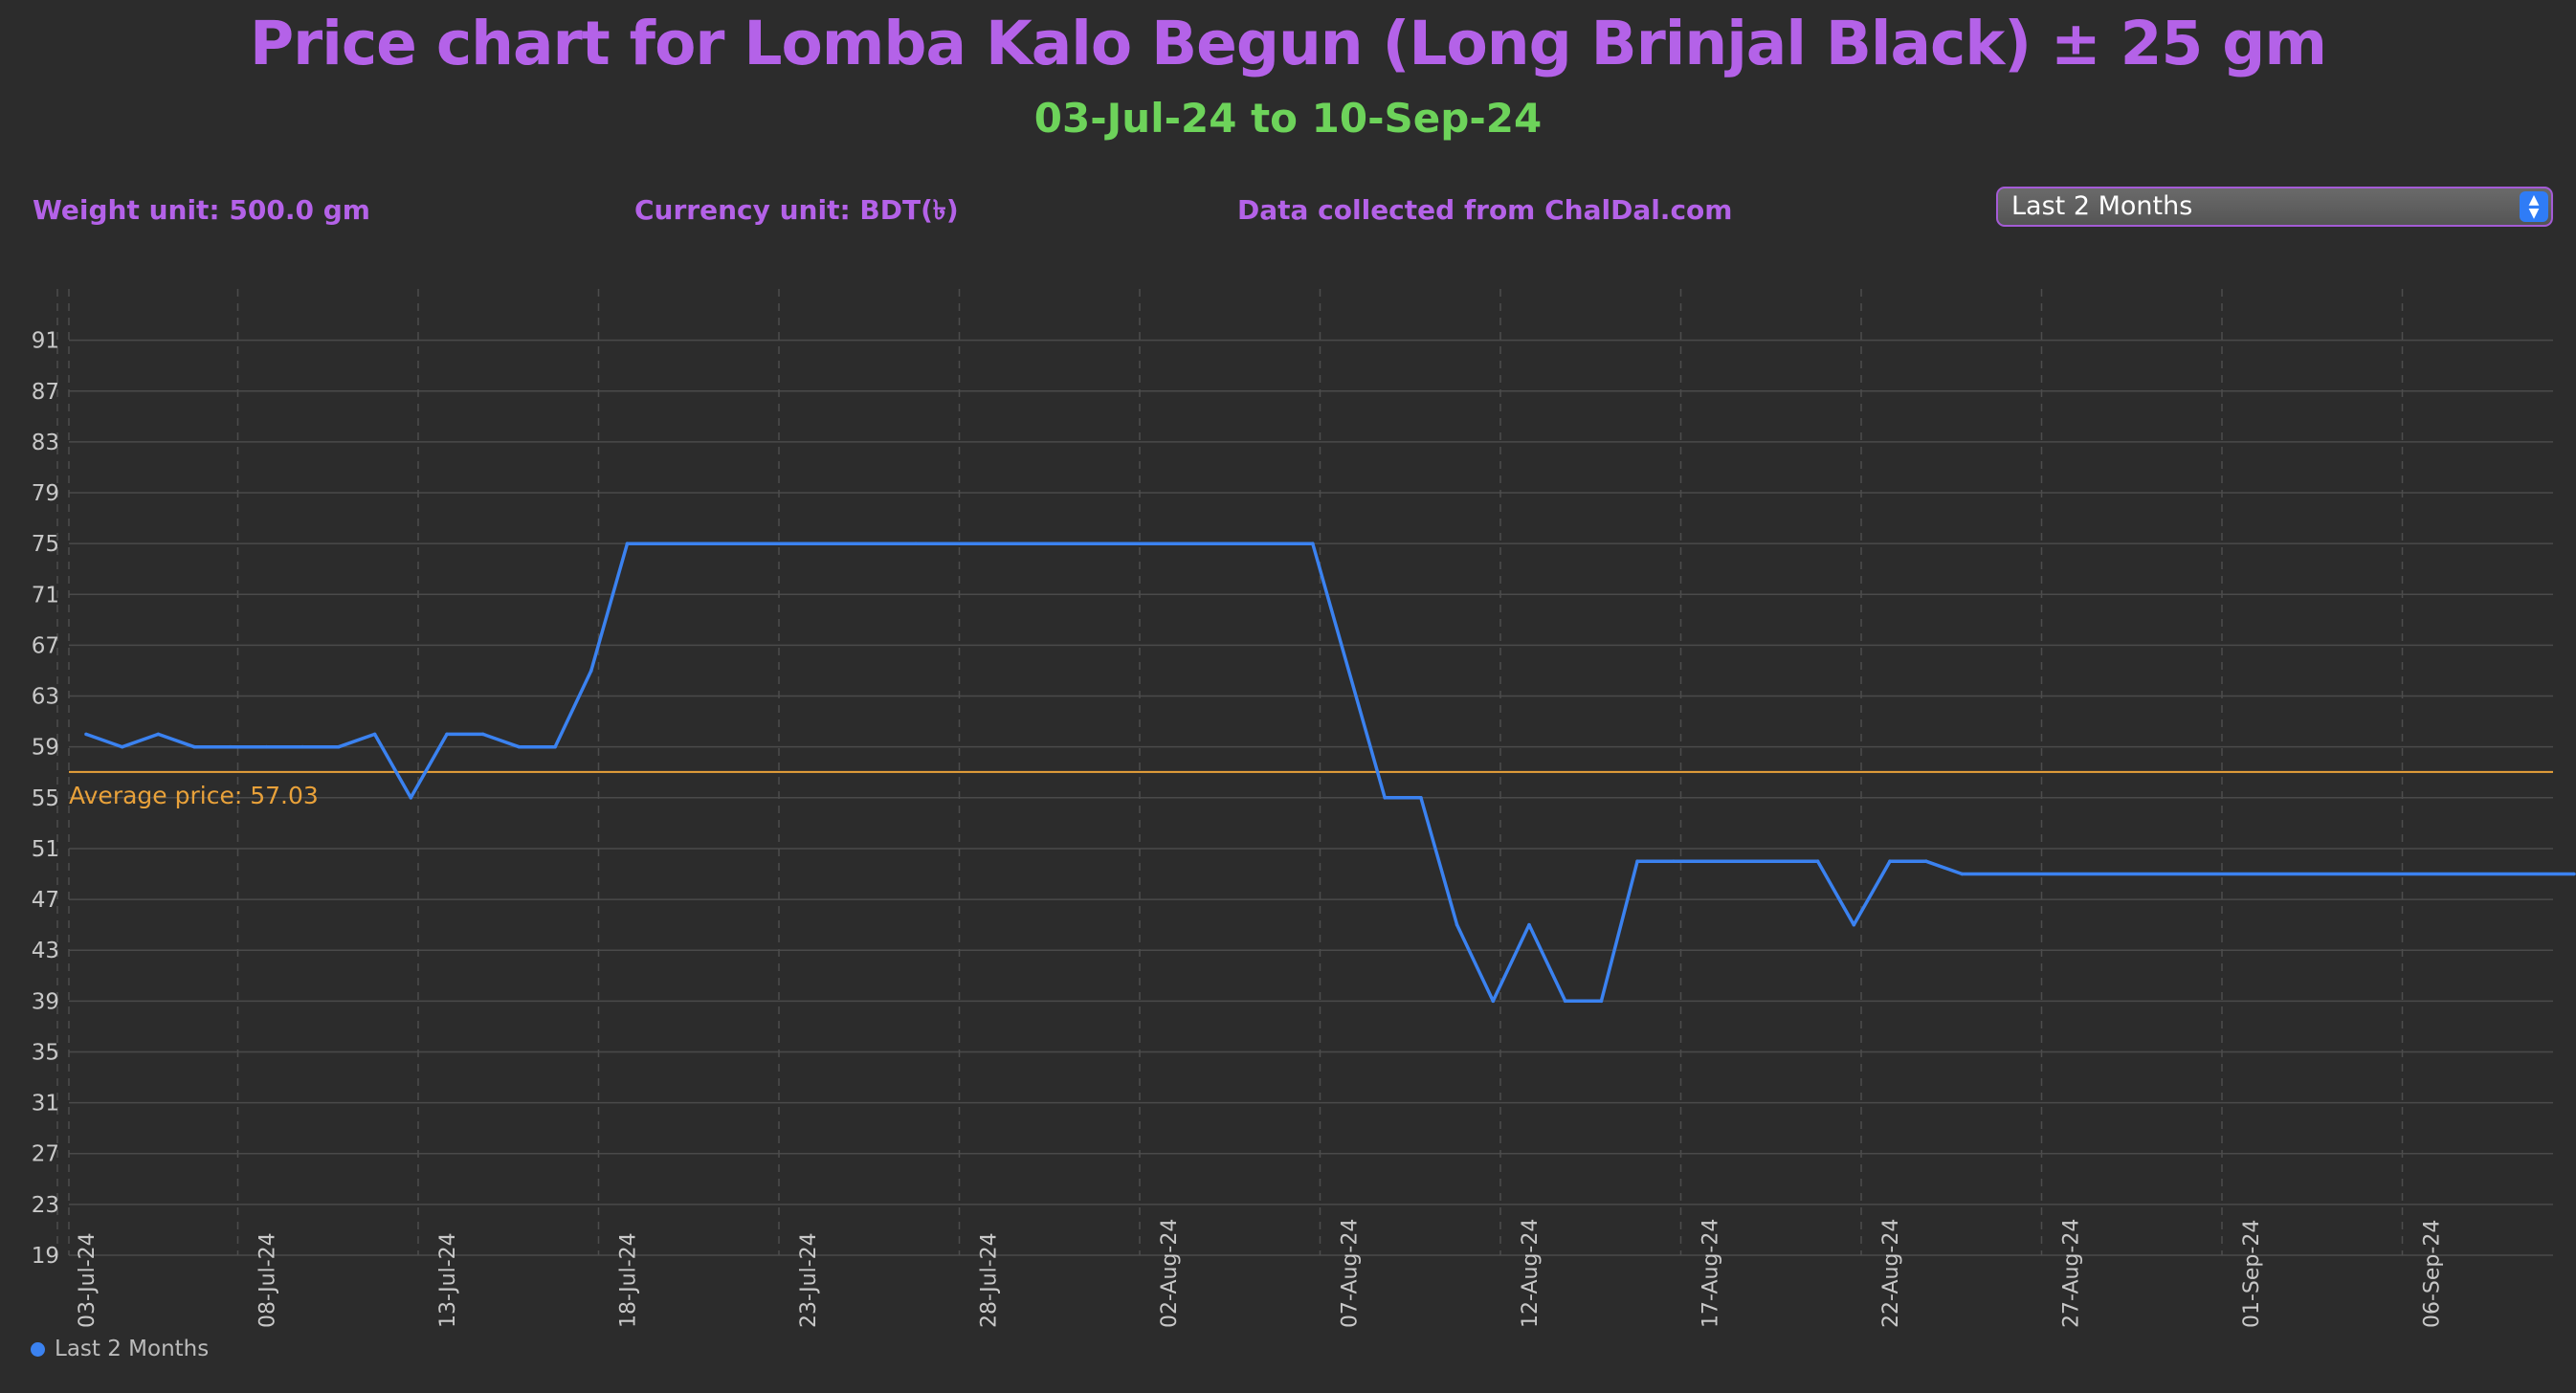 The width and height of the screenshot is (2576, 1393). What do you see at coordinates (201, 210) in the screenshot?
I see `weight-unit-label: Weight unit: 500.0 gm` at bounding box center [201, 210].